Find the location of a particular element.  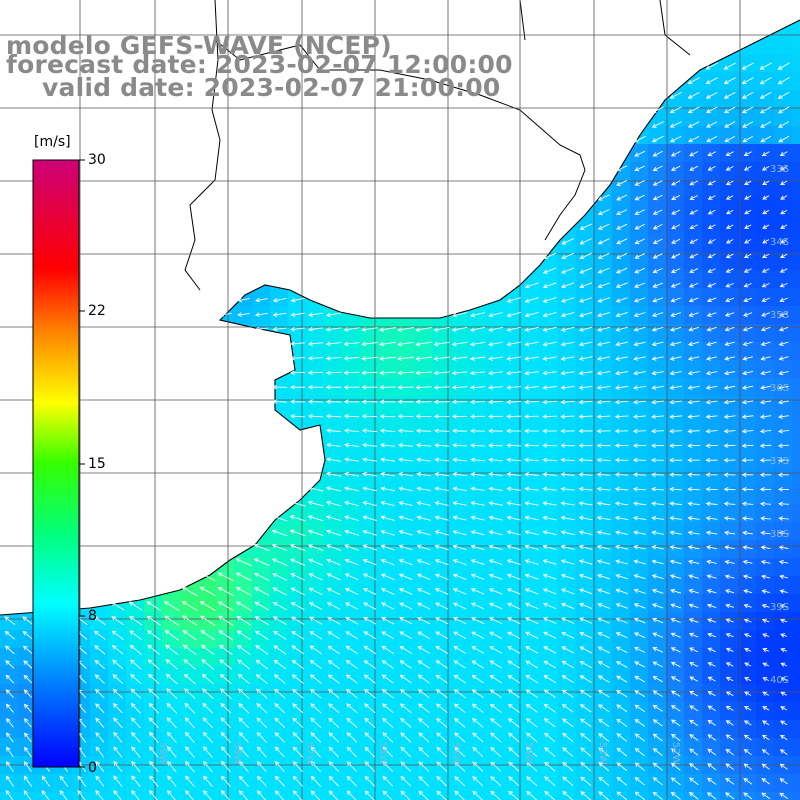

lon-label: 58W is located at coordinates (236, 753).